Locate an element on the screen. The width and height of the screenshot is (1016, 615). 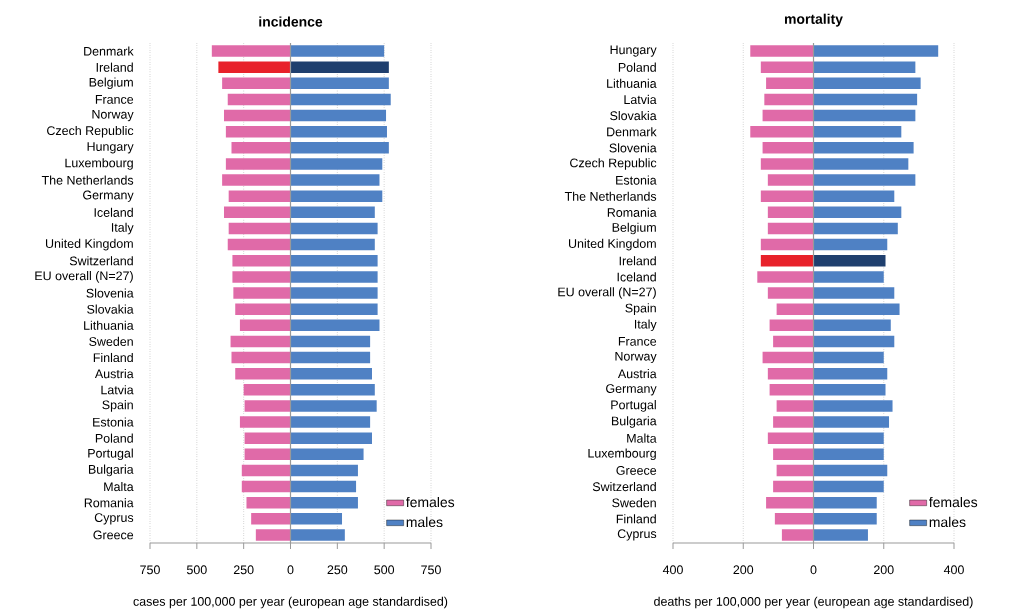
x-tick-label: 200 is located at coordinates (743, 570).